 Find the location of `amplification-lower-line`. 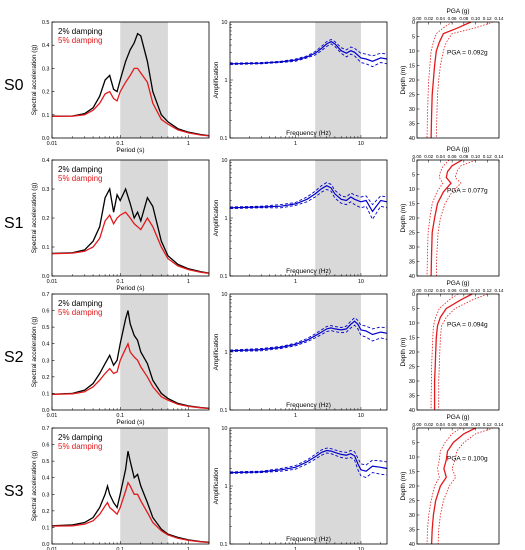

amplification-lower-line is located at coordinates (308, 55).